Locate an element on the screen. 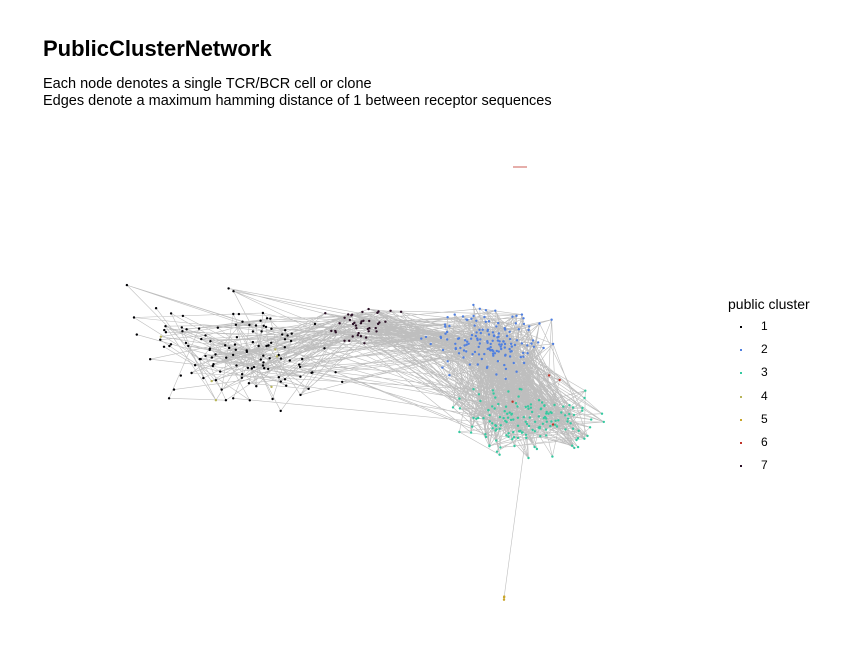 The image size is (864, 672). legend-label-3: 3 is located at coordinates (764, 372).